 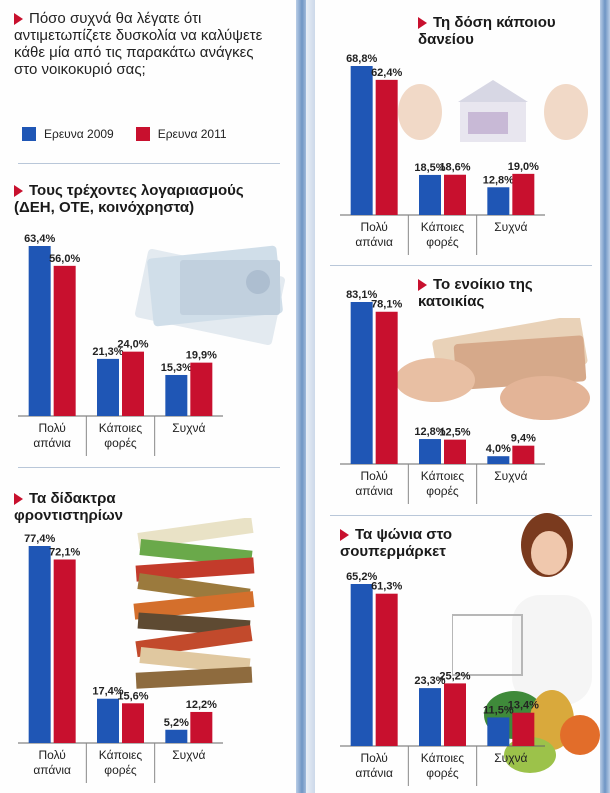 What do you see at coordinates (361, 577) in the screenshot?
I see `data-label: 65,2%` at bounding box center [361, 577].